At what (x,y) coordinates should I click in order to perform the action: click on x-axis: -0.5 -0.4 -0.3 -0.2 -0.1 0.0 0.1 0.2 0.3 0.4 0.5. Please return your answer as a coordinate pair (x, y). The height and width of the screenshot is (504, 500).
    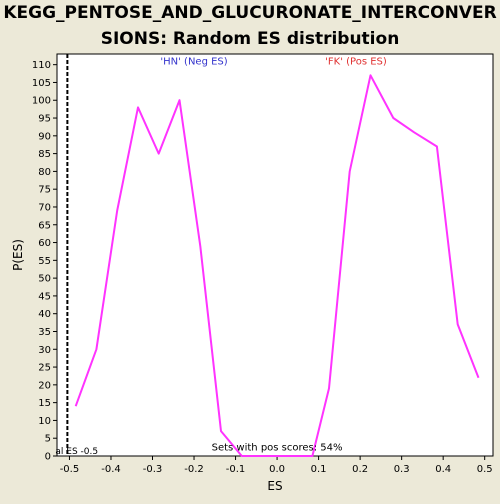
    Looking at the image, I should click on (276, 465).